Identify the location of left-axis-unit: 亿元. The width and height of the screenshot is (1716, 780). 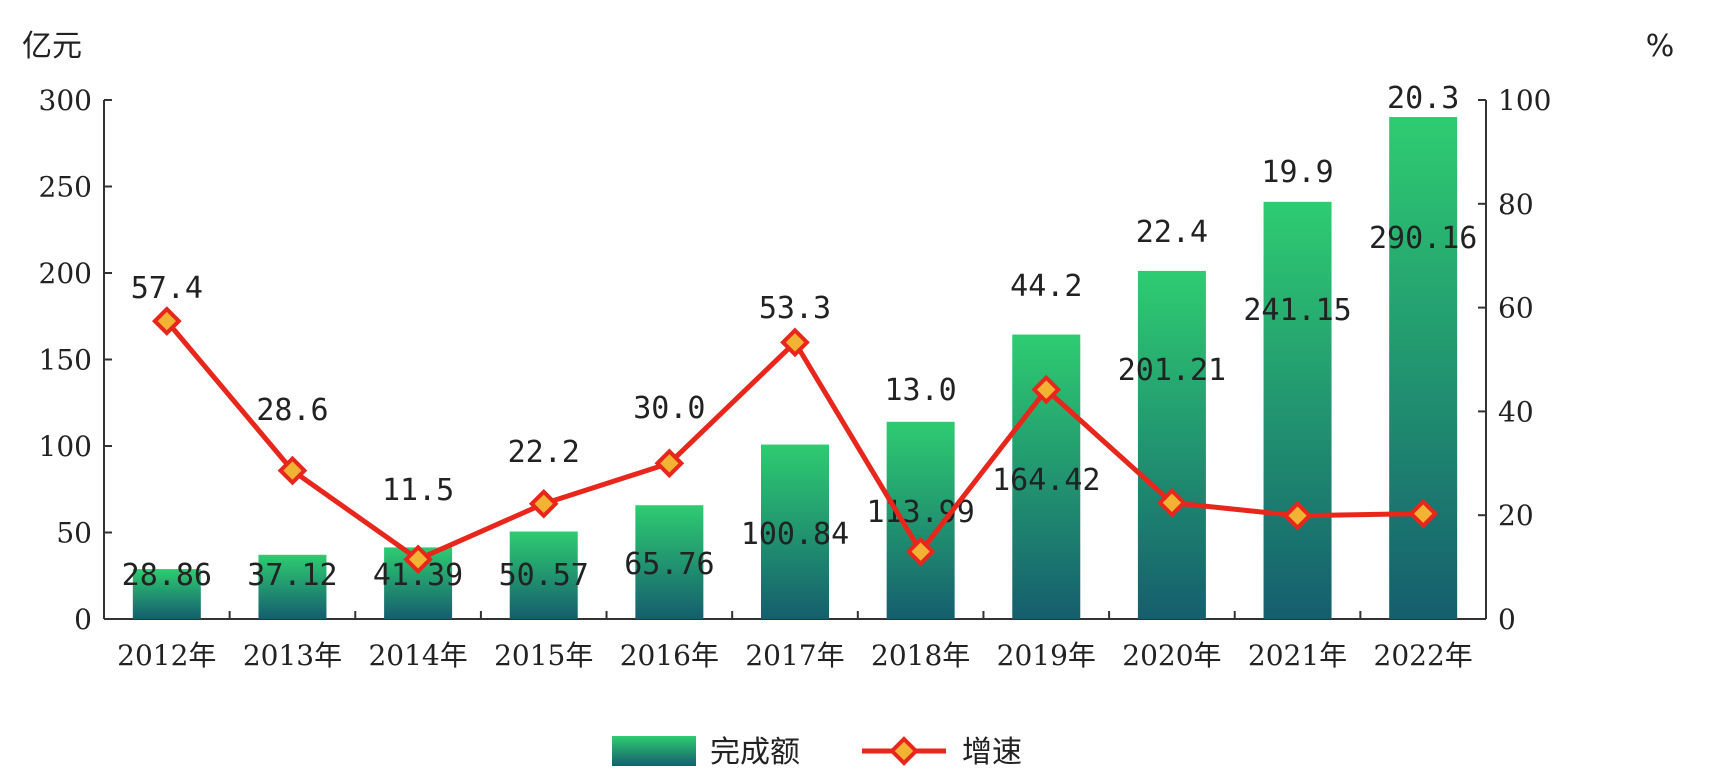
(52, 46).